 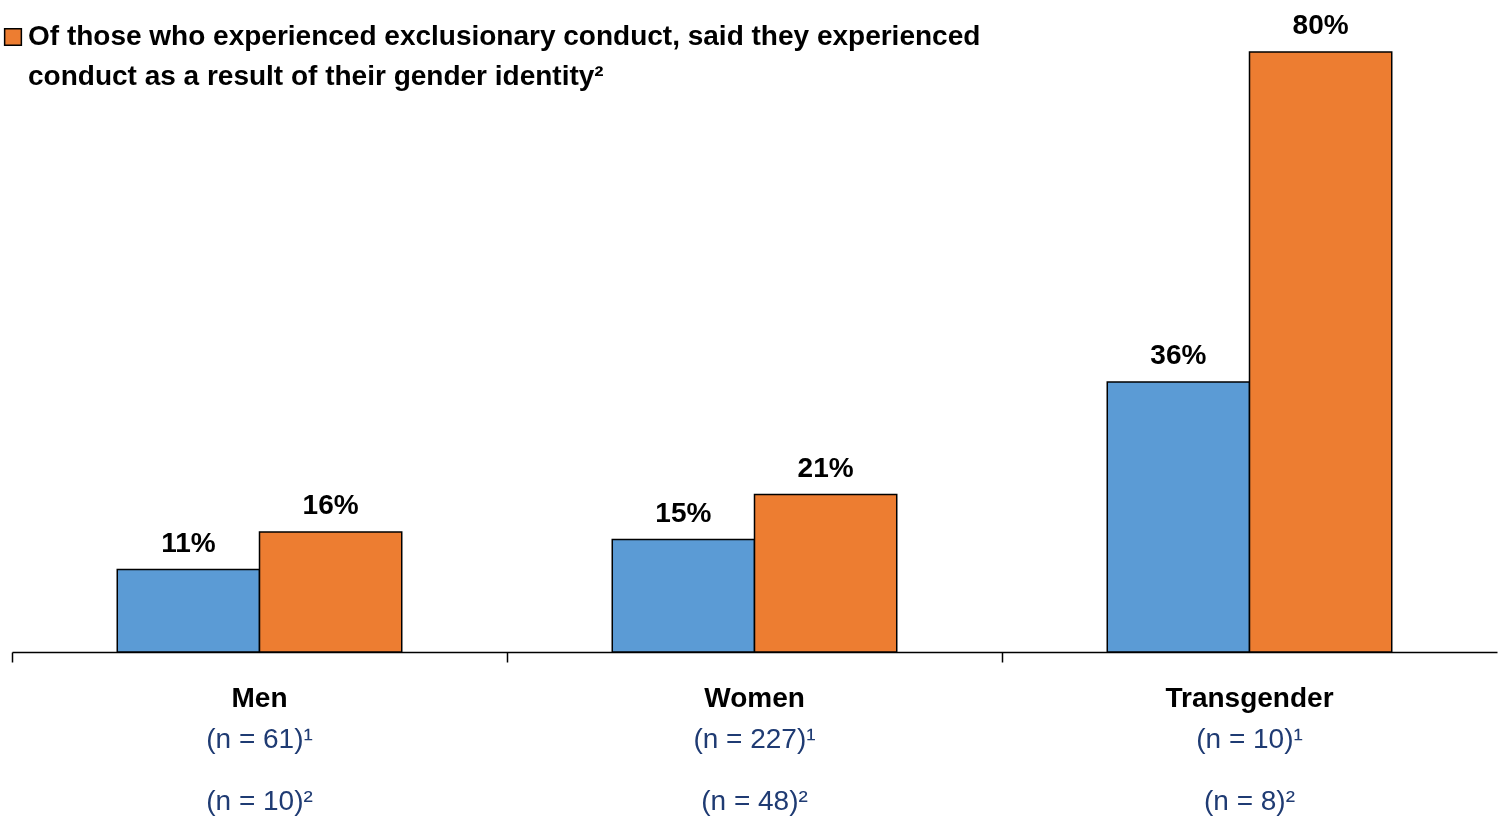 What do you see at coordinates (754, 748) in the screenshot?
I see `category-label: Women (n = 227)¹ (n = 48)²` at bounding box center [754, 748].